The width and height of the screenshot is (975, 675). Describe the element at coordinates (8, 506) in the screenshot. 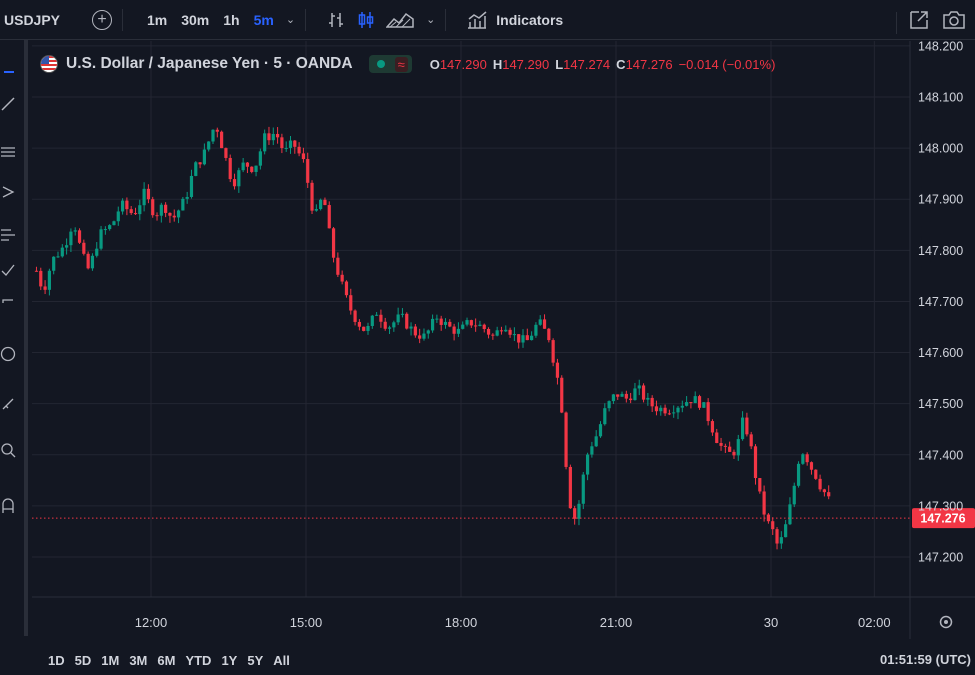

I see `magnet-icon` at that location.